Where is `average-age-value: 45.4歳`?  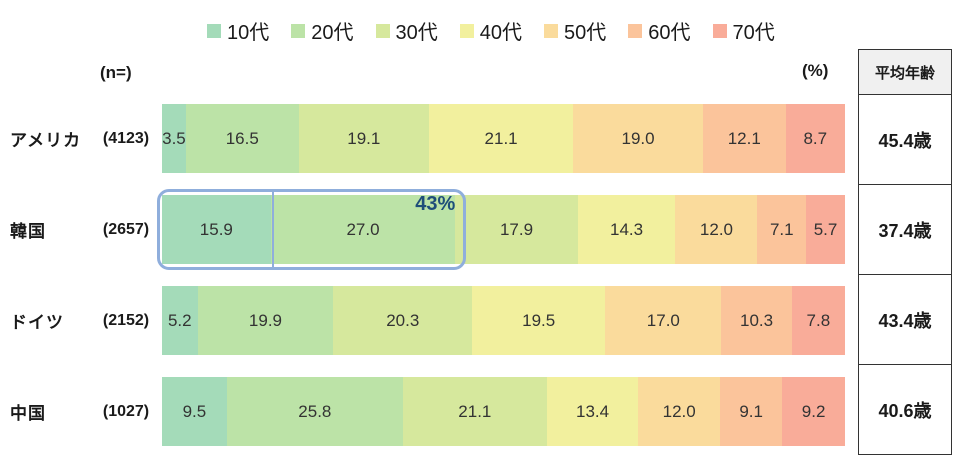
average-age-value: 45.4歳 is located at coordinates (905, 140).